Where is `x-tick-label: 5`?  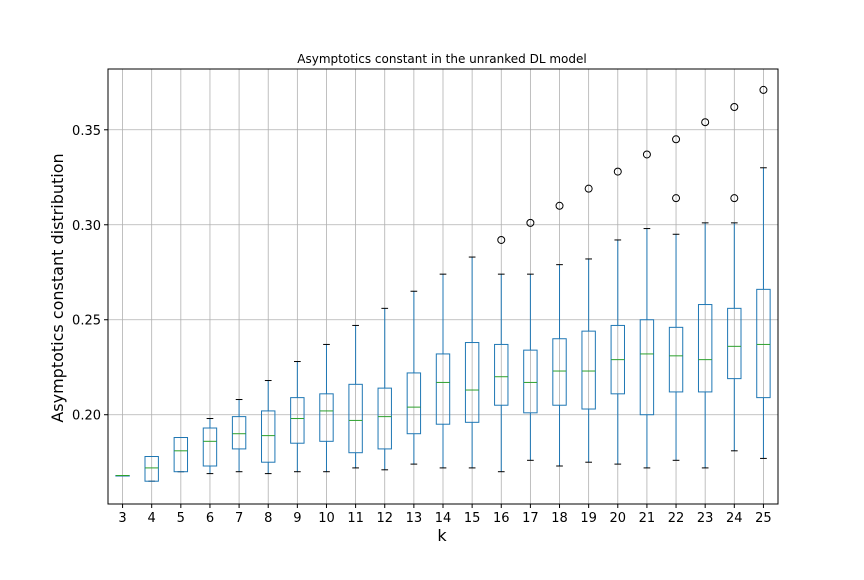 x-tick-label: 5 is located at coordinates (181, 518).